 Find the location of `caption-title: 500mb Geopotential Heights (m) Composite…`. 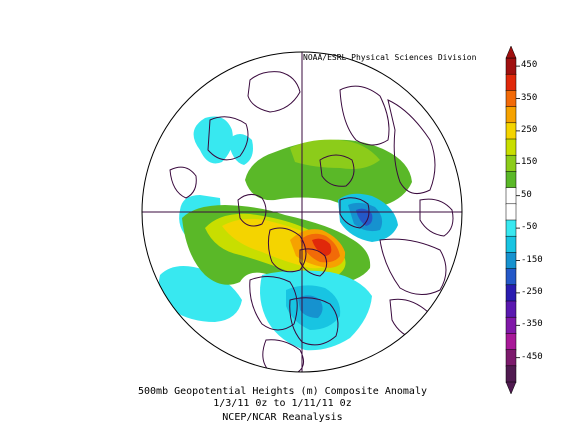

caption-title: 500mb Geopotential Heights (m) Composite… is located at coordinates (282, 391).